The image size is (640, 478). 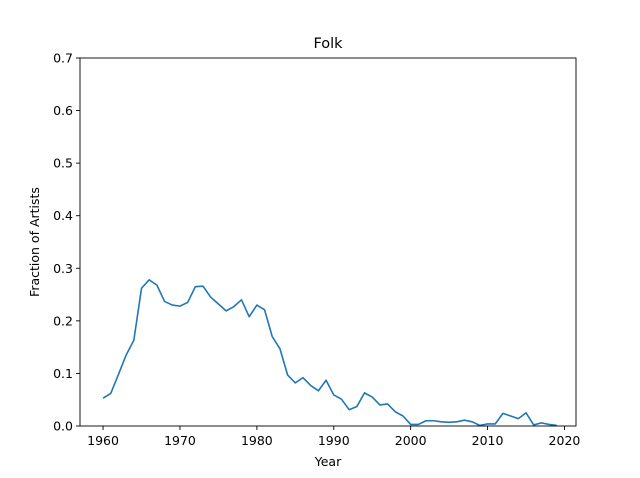 I want to click on y-tick-label: 0.1, so click(x=63, y=373).